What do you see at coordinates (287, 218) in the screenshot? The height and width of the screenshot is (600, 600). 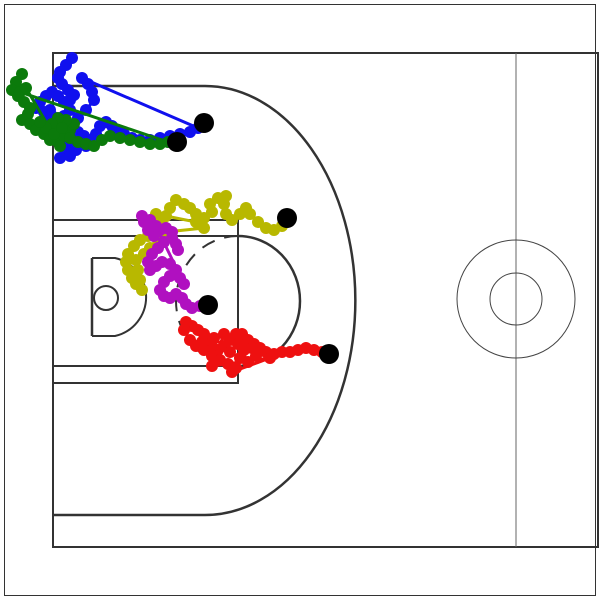 I see `end-marker-yellow` at bounding box center [287, 218].